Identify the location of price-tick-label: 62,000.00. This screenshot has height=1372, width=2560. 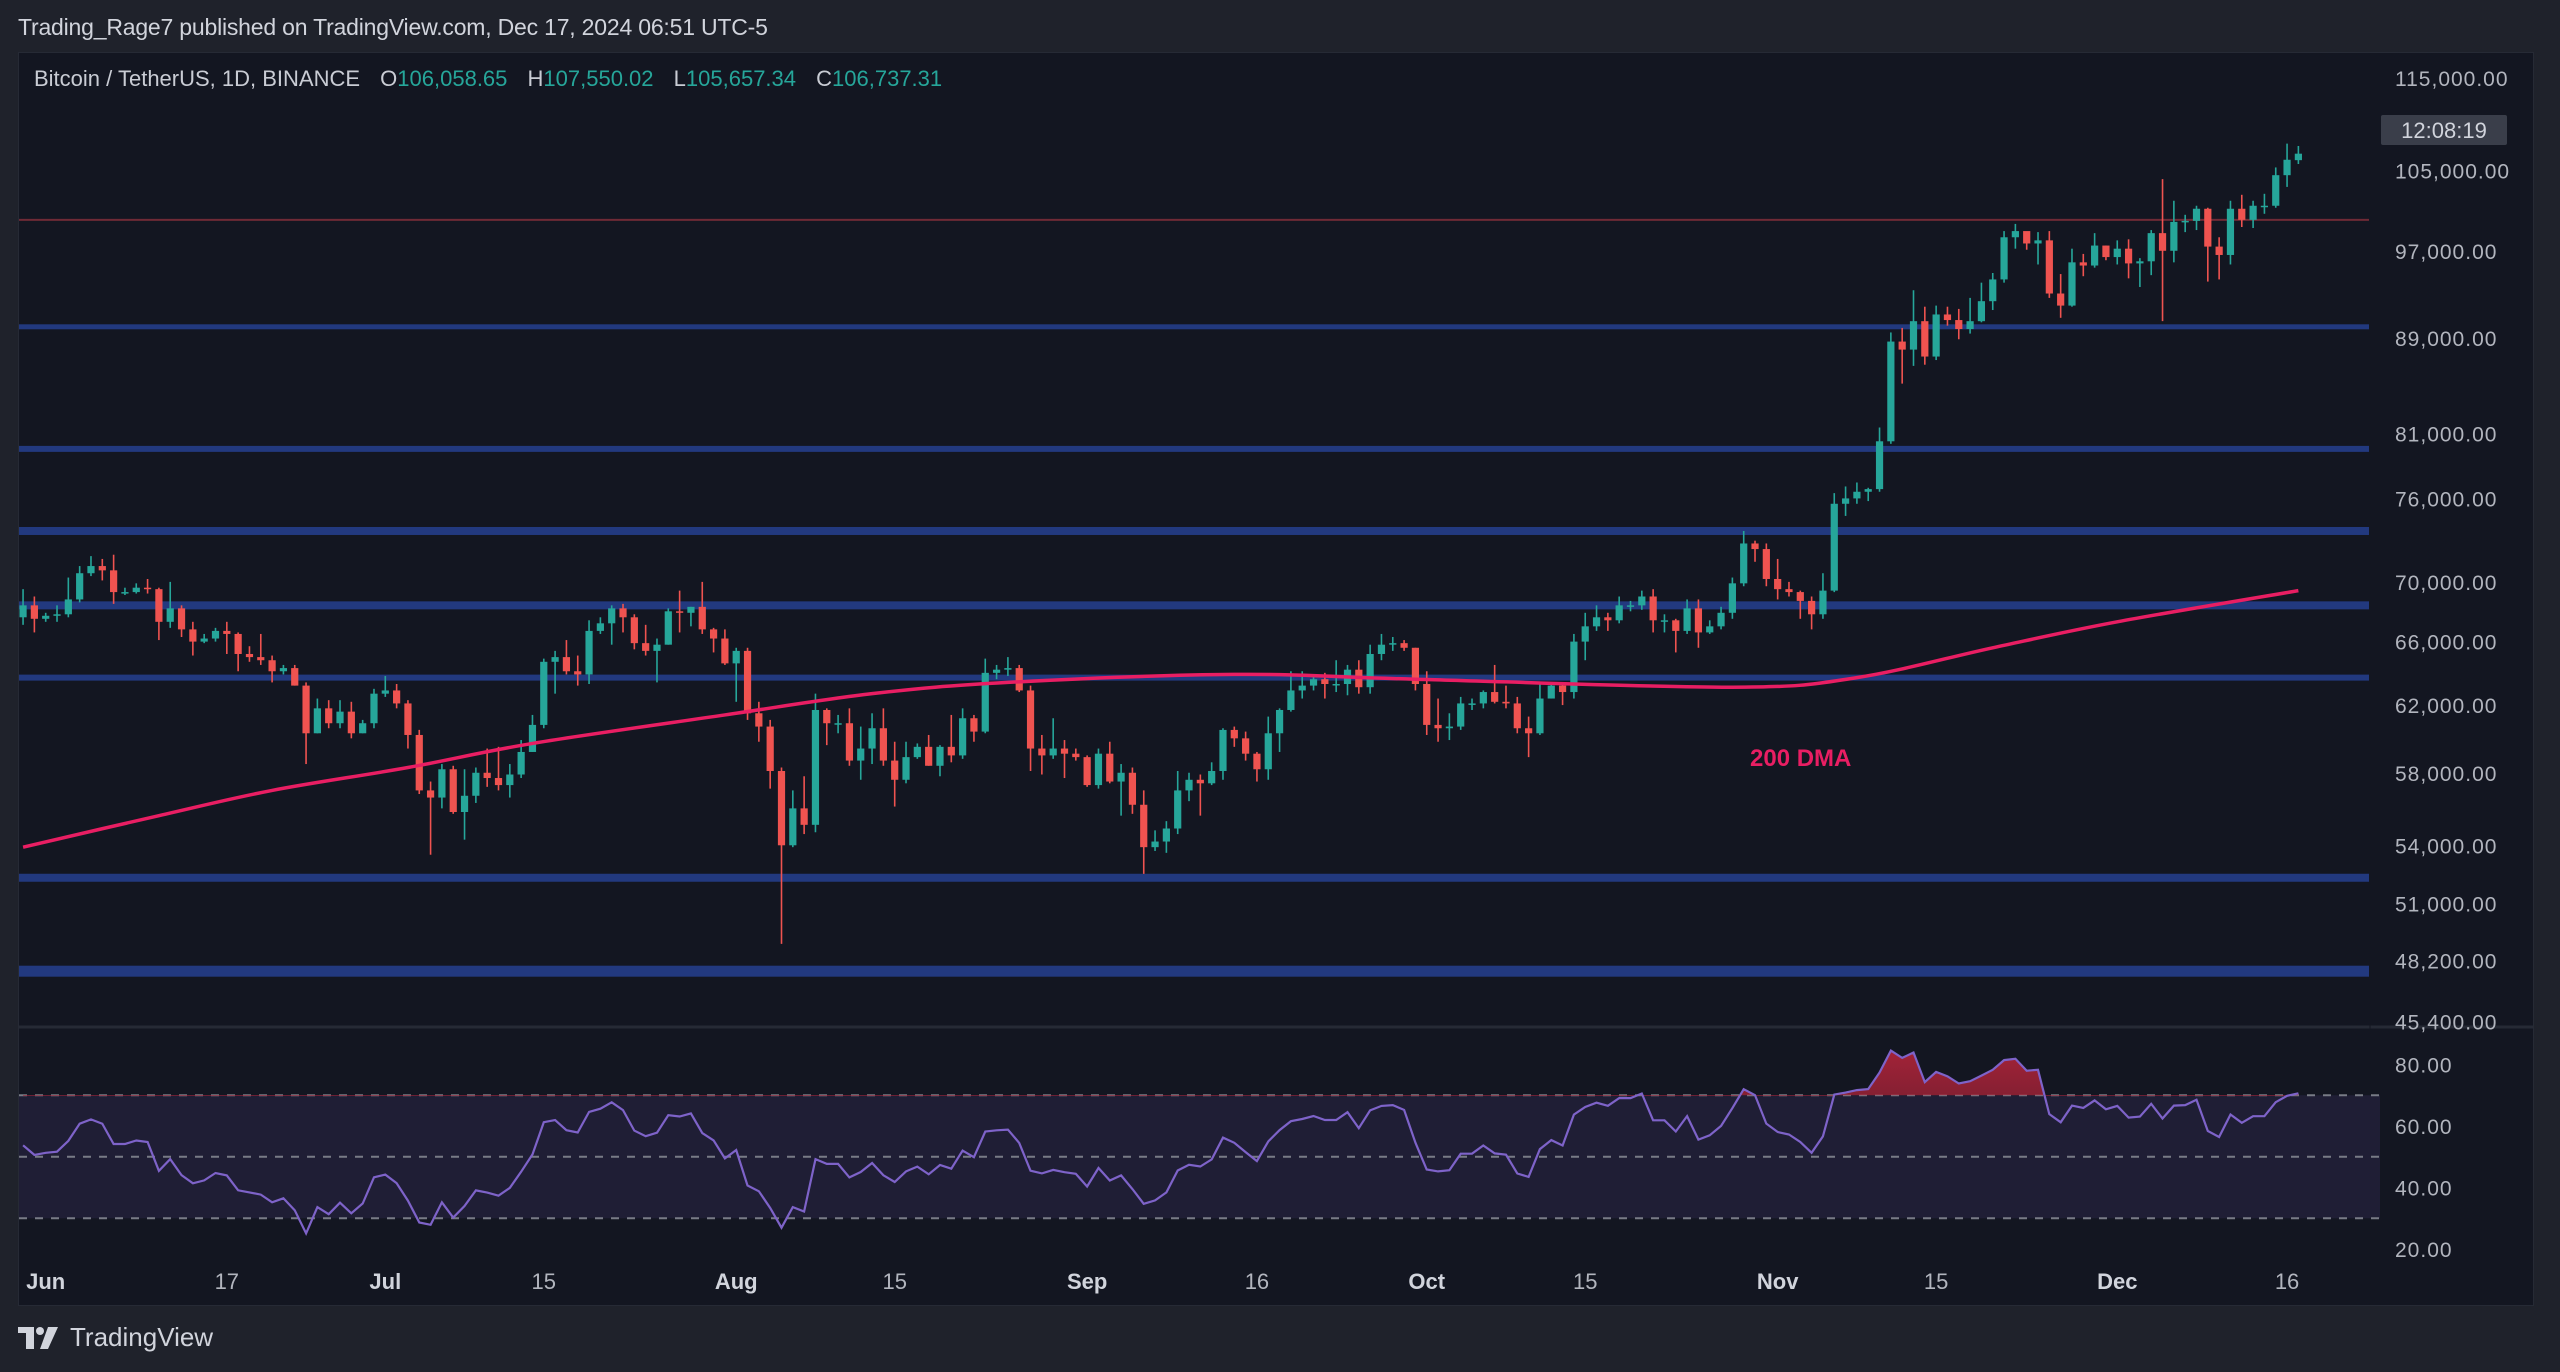
(2446, 706).